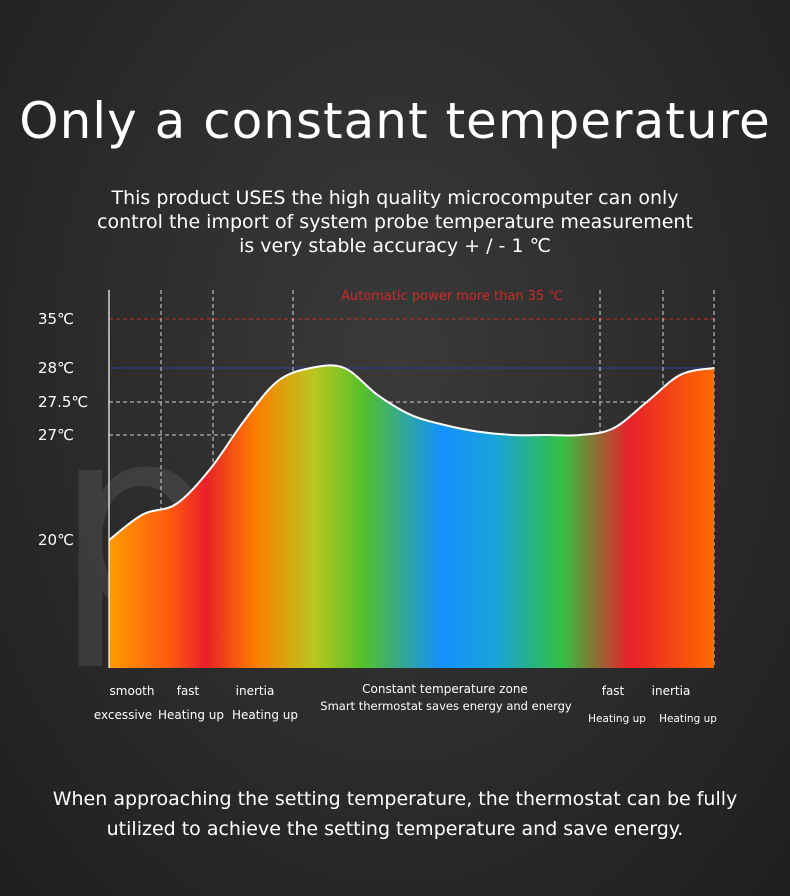 The width and height of the screenshot is (790, 896). I want to click on y-tick-label: 20℃, so click(56, 540).